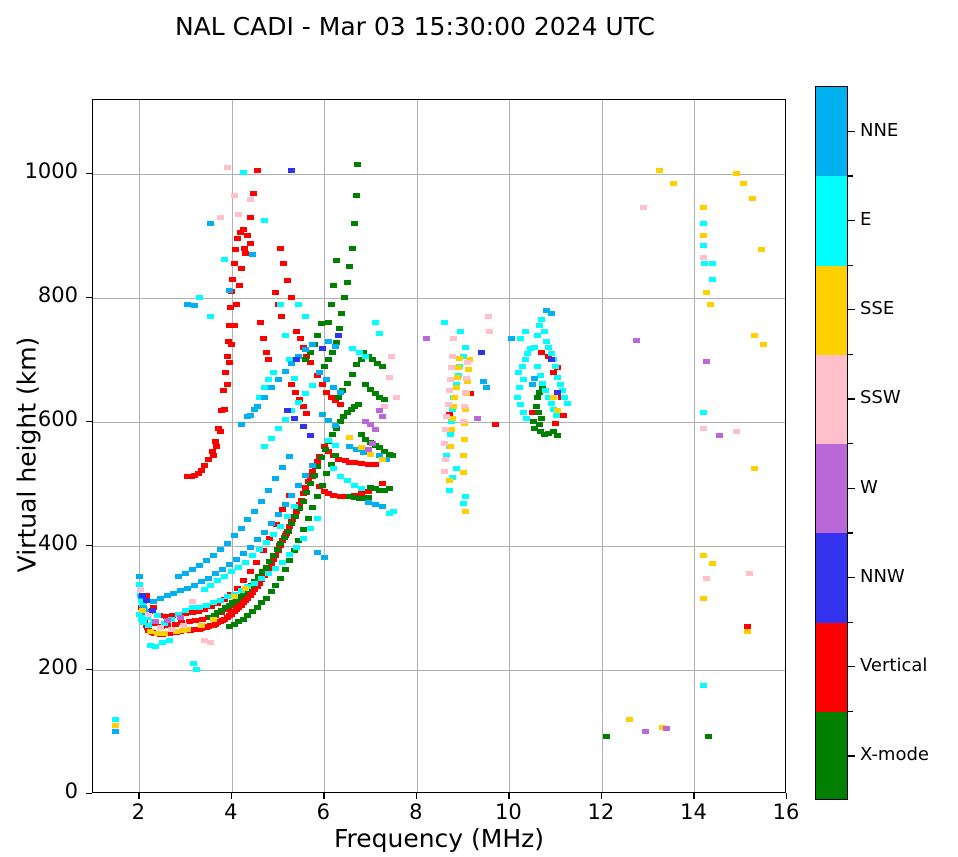 The width and height of the screenshot is (958, 857). Describe the element at coordinates (439, 838) in the screenshot. I see `x-axis-title: Frequency (MHz)` at that location.